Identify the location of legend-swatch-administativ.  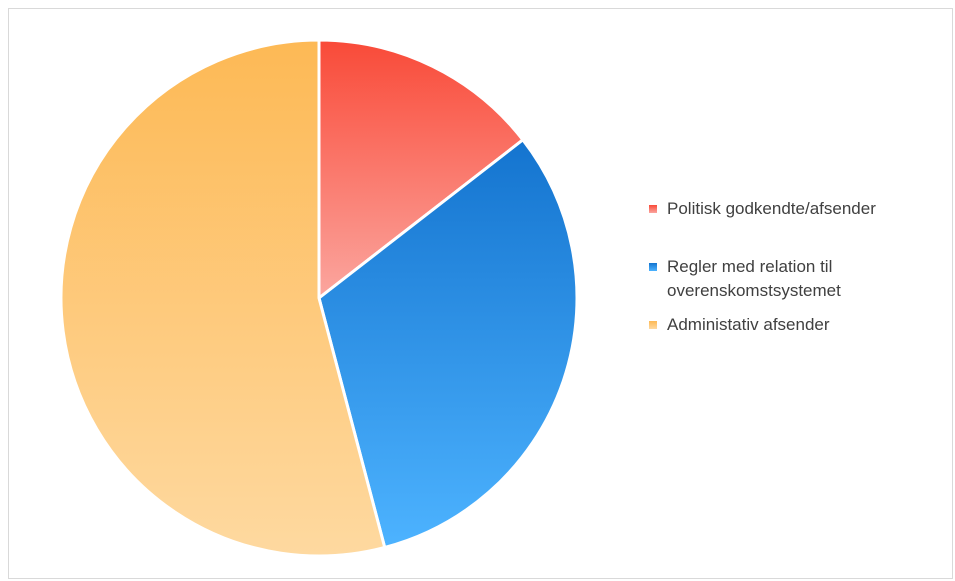
(653, 325).